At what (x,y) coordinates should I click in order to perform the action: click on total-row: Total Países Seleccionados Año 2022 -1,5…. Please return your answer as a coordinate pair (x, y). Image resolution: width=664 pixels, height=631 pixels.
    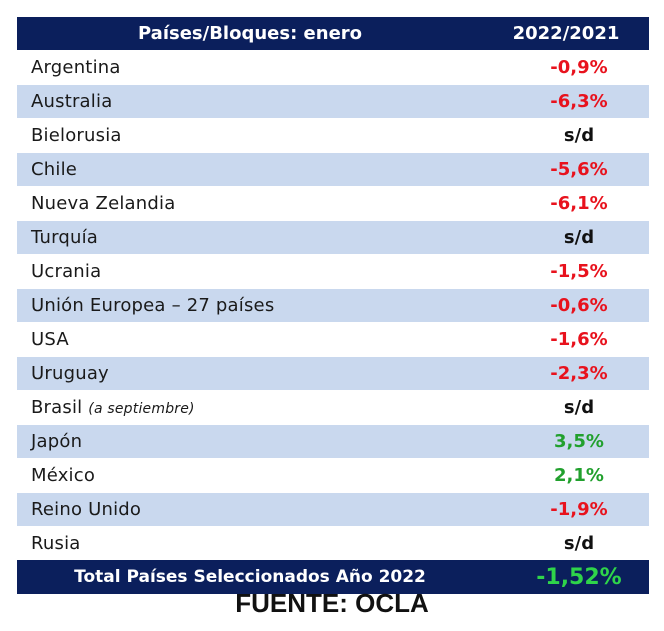
    Looking at the image, I should click on (333, 577).